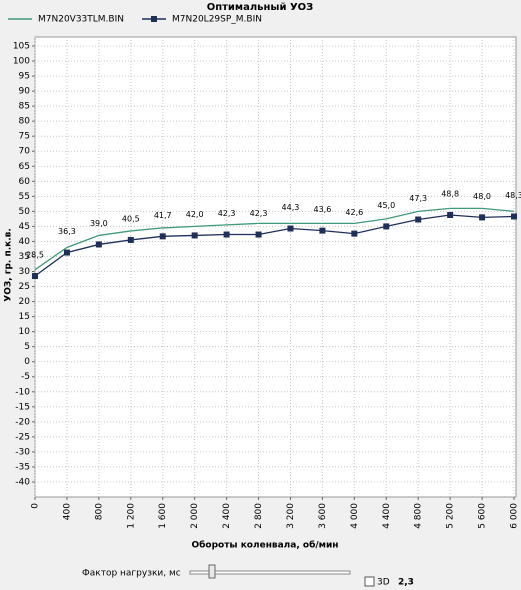  What do you see at coordinates (406, 583) in the screenshot?
I see `load-value: 2,3` at bounding box center [406, 583].